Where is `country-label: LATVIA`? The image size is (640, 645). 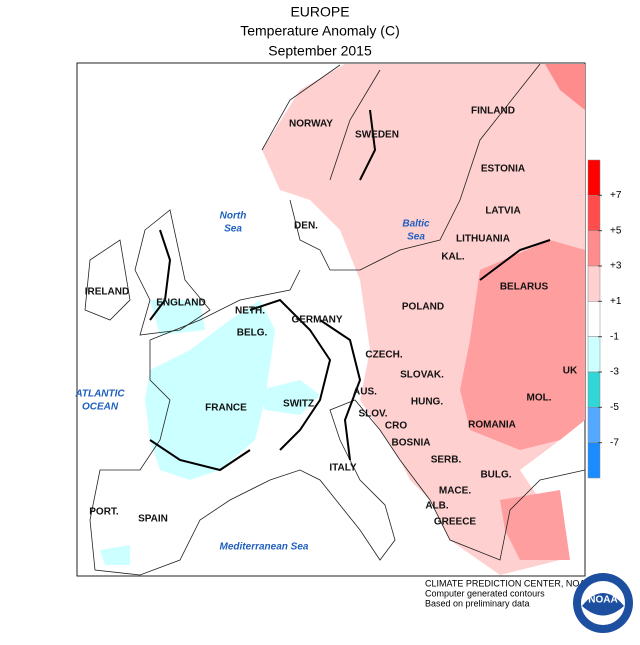
country-label: LATVIA is located at coordinates (502, 211).